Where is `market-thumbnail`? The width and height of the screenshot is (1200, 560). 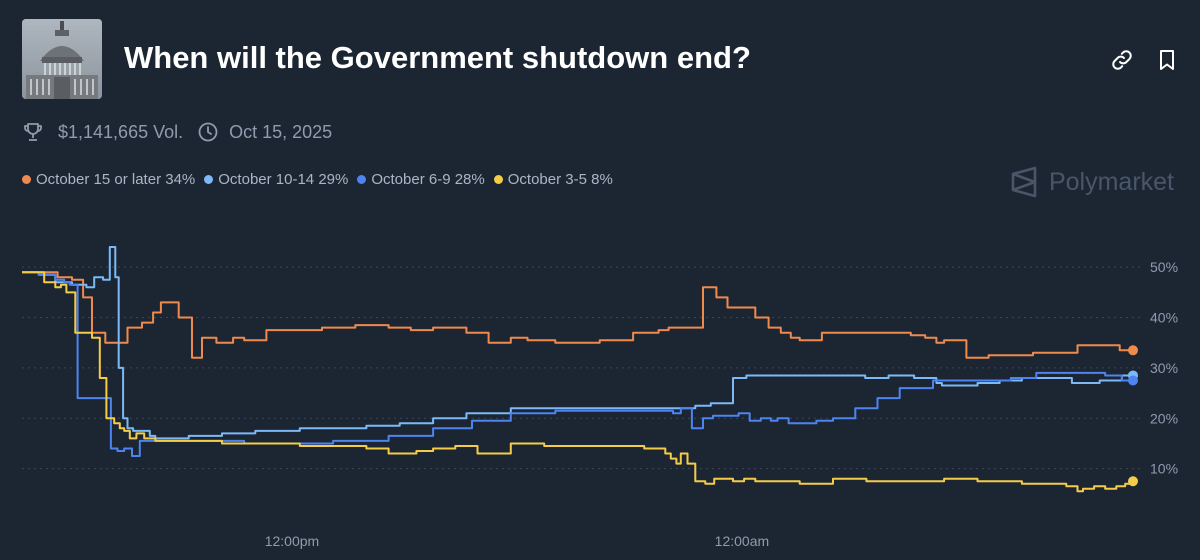
market-thumbnail is located at coordinates (62, 59).